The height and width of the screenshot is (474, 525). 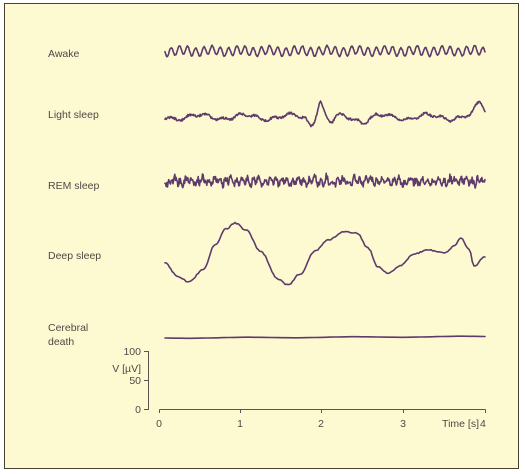 I want to click on time-tick-1: 1, so click(x=240, y=424).